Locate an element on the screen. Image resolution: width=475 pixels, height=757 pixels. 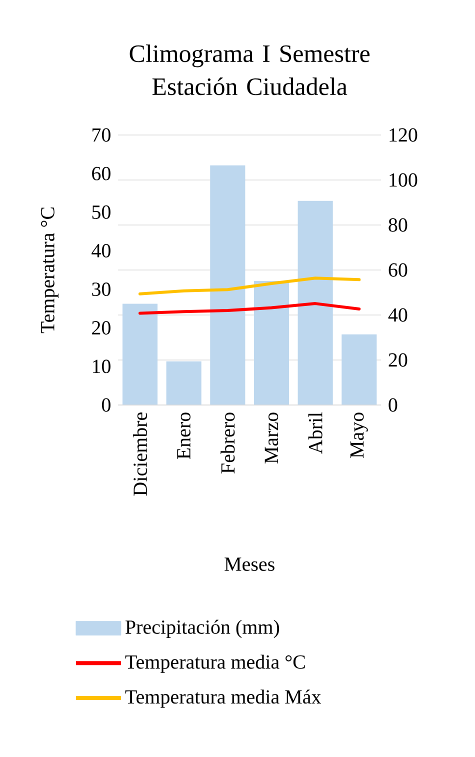
y-tick-label: 40 is located at coordinates (101, 251).